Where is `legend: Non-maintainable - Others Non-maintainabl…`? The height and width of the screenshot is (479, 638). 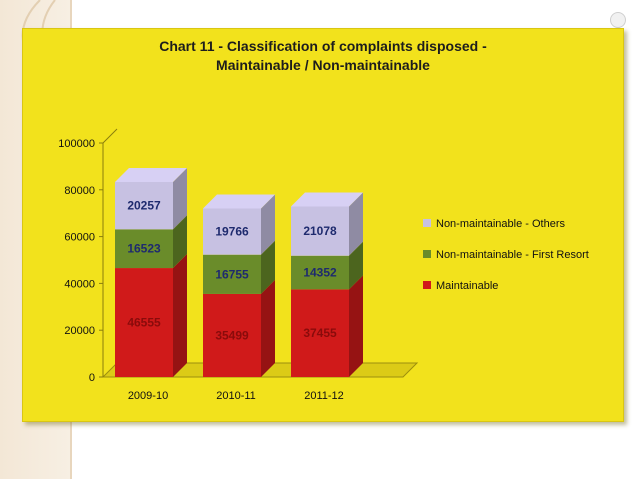 legend: Non-maintainable - Others Non-maintainabl… is located at coordinates (506, 255).